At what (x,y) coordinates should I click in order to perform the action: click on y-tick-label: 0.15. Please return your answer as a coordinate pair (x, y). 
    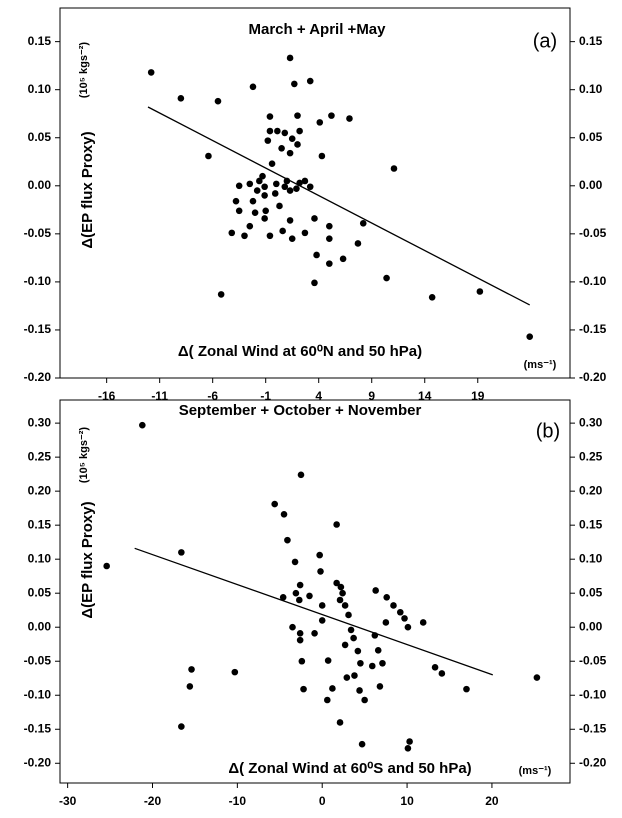
    Looking at the image, I should click on (40, 41).